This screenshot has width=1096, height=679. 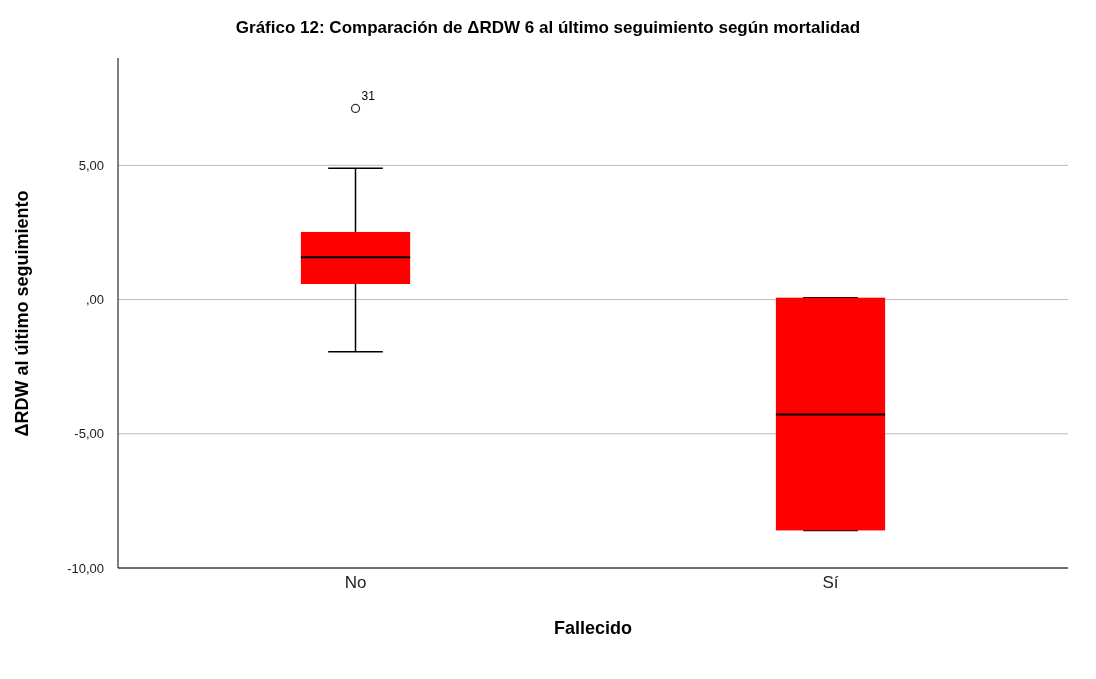 I want to click on y-tick-label: -5,00, so click(x=89, y=434).